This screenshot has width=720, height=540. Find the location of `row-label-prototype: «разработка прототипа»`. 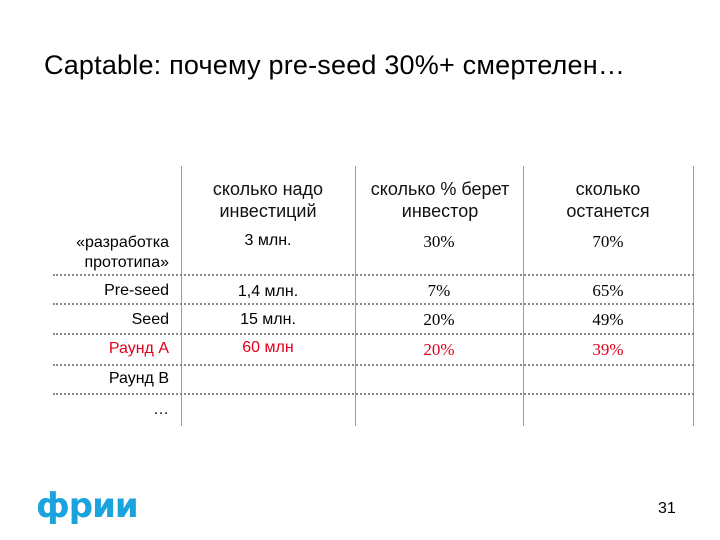

row-label-prototype: «разработка прототипа» is located at coordinates (122, 252).